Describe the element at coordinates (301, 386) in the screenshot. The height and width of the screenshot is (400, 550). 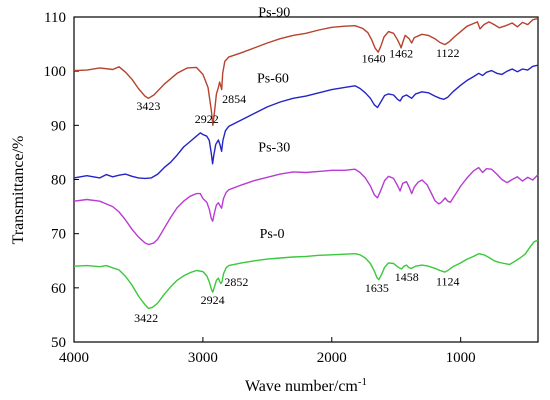
I see `x-axis-title-text: Wave number/cm` at that location.